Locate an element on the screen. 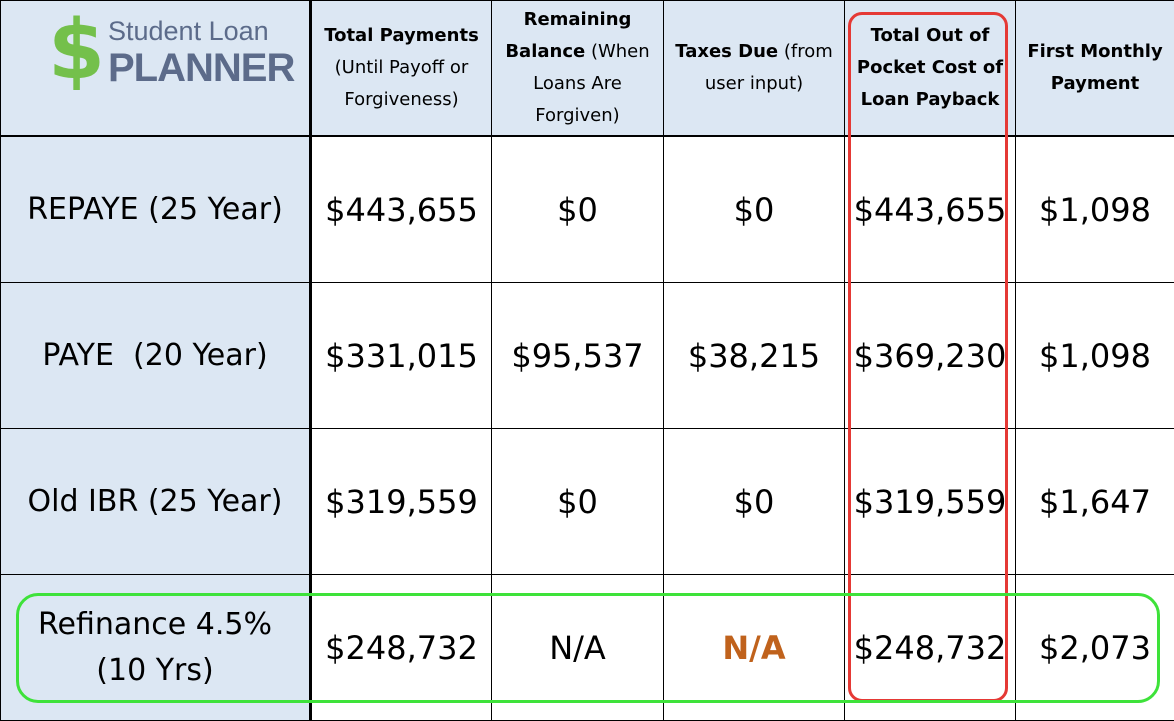  header-total-payments-title: Total Payments is located at coordinates (401, 35).